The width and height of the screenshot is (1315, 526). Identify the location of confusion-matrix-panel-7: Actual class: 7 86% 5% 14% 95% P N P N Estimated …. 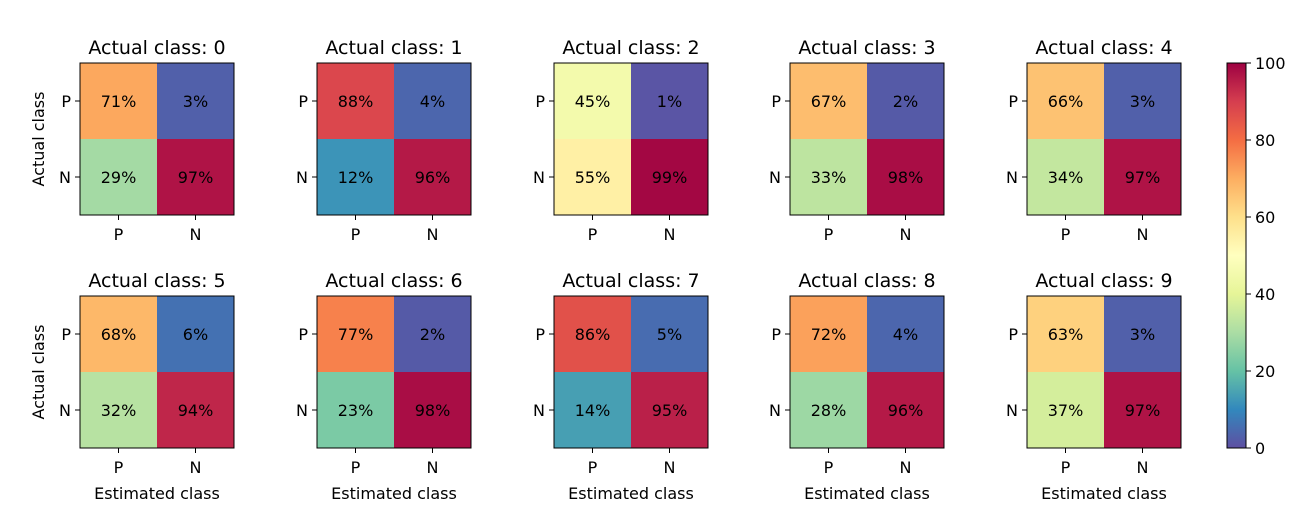
(621, 386).